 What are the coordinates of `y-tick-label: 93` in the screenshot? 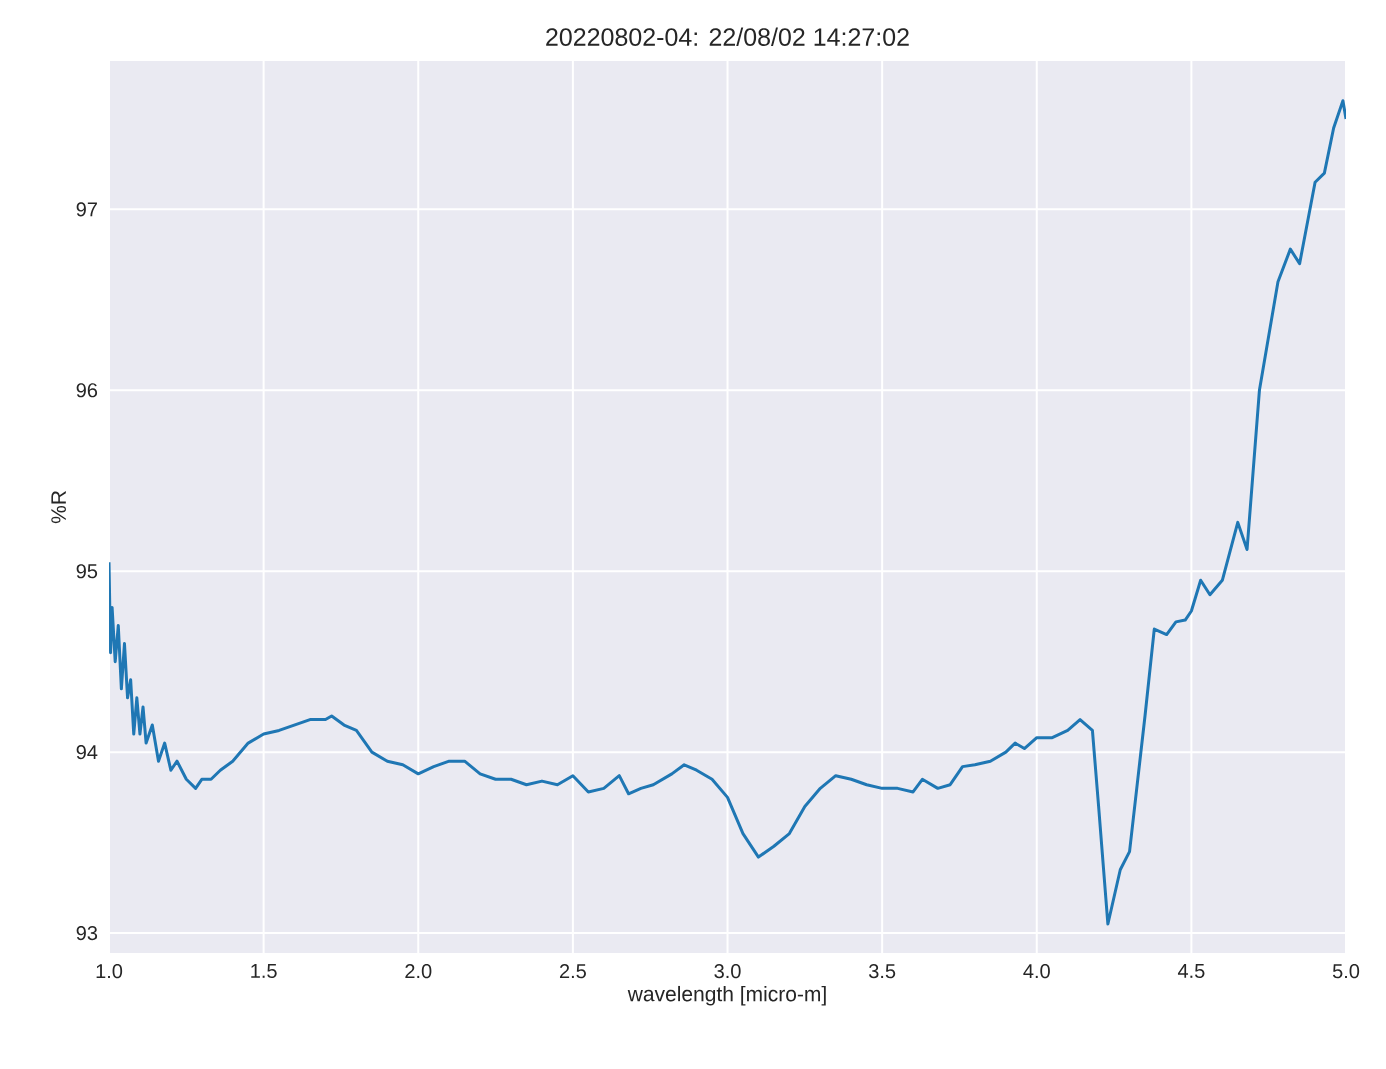 It's located at (87, 933).